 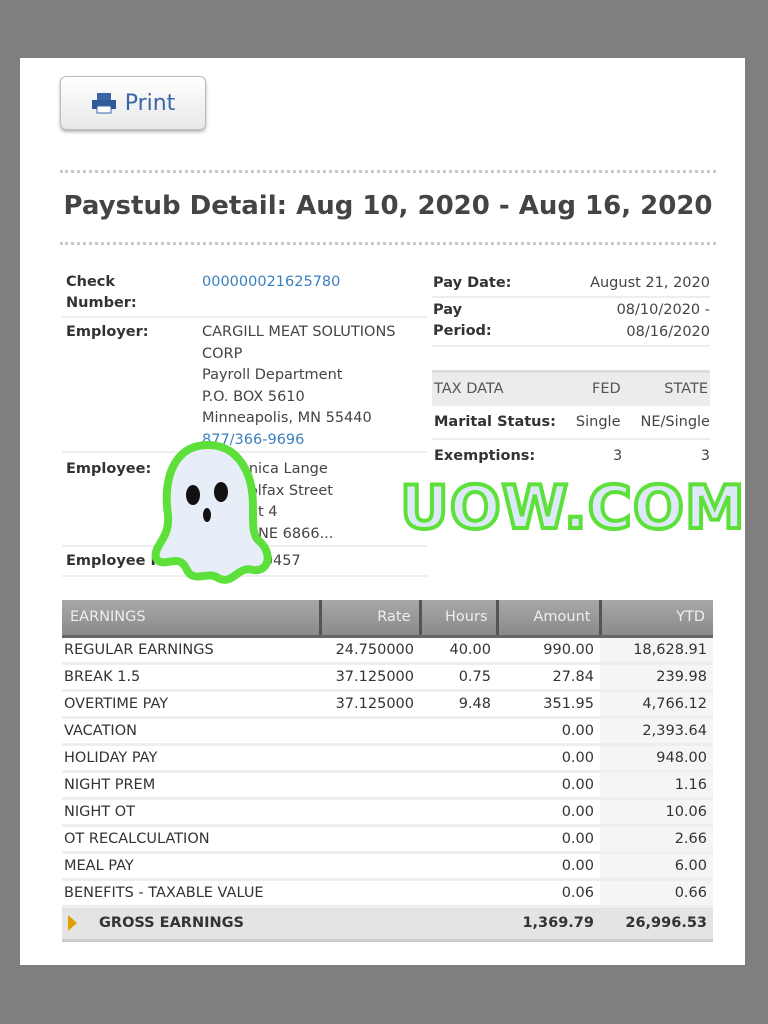 I want to click on ytd: 239.98, so click(x=656, y=677).